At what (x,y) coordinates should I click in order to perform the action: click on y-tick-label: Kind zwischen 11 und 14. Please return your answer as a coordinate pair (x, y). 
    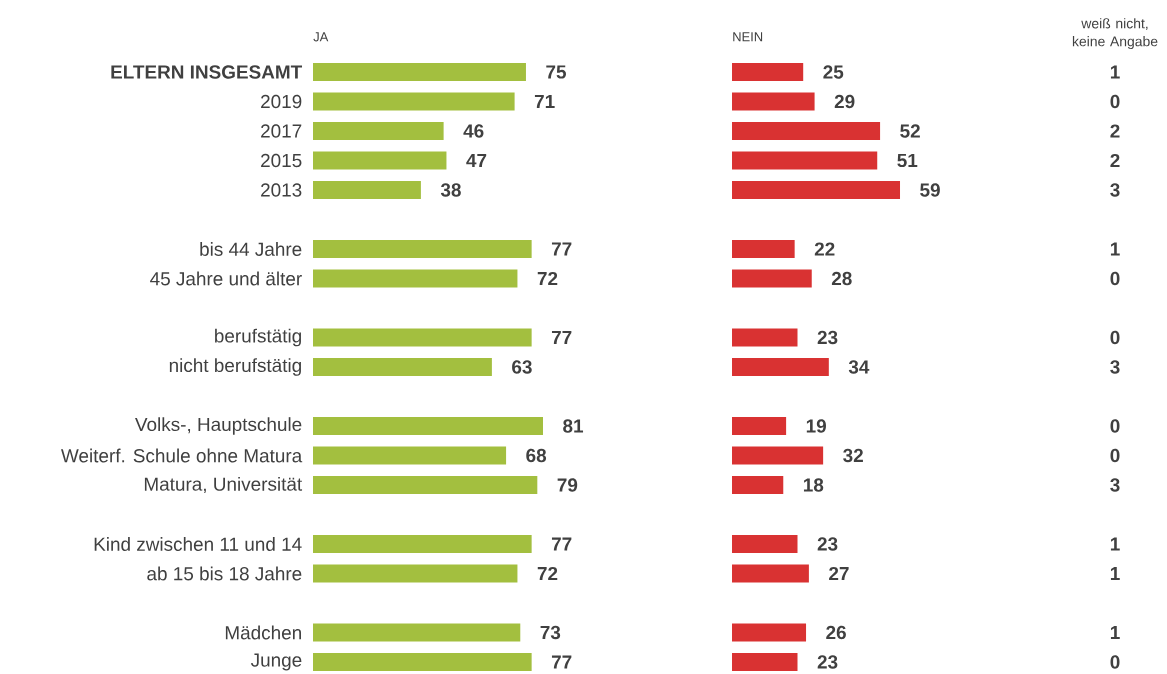
    Looking at the image, I should click on (198, 544).